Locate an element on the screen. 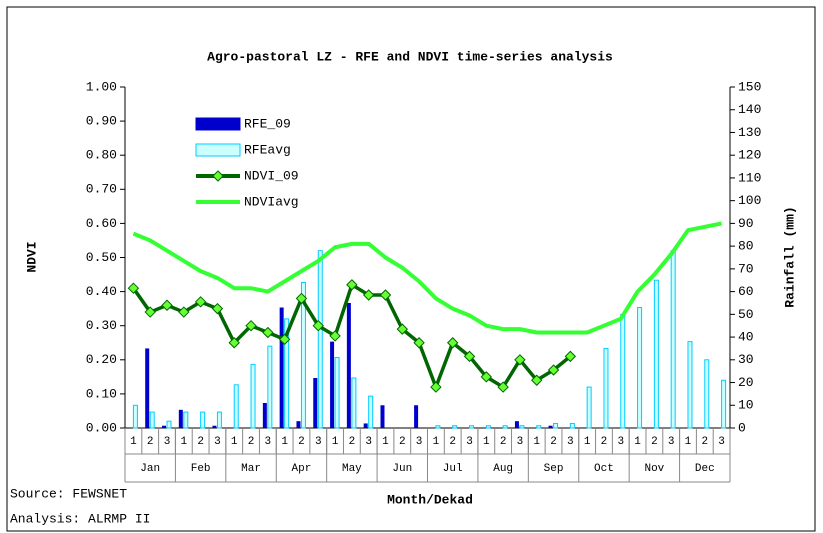 The image size is (823, 533). y-tick-label: 0.20 is located at coordinates (101, 359).